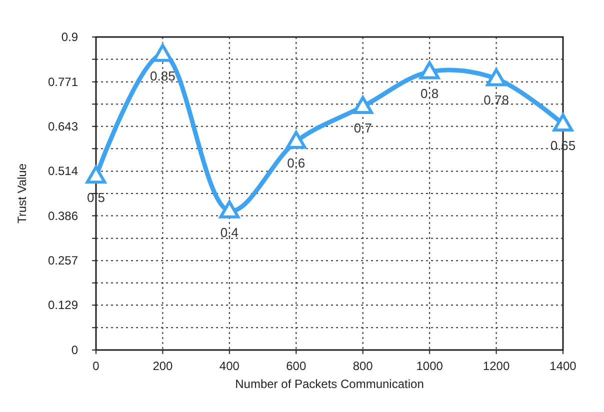  What do you see at coordinates (163, 76) in the screenshot?
I see `data-label: 0.85` at bounding box center [163, 76].